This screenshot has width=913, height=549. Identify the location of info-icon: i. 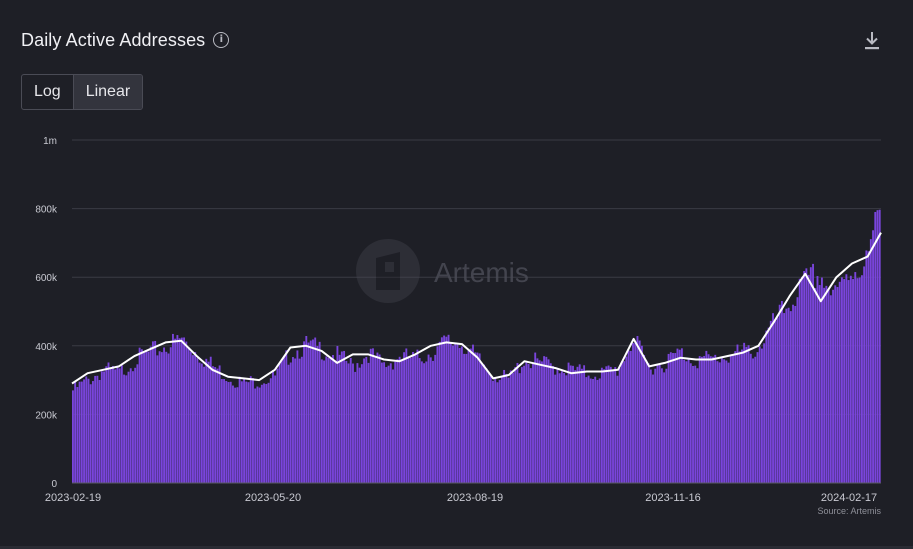
(221, 40).